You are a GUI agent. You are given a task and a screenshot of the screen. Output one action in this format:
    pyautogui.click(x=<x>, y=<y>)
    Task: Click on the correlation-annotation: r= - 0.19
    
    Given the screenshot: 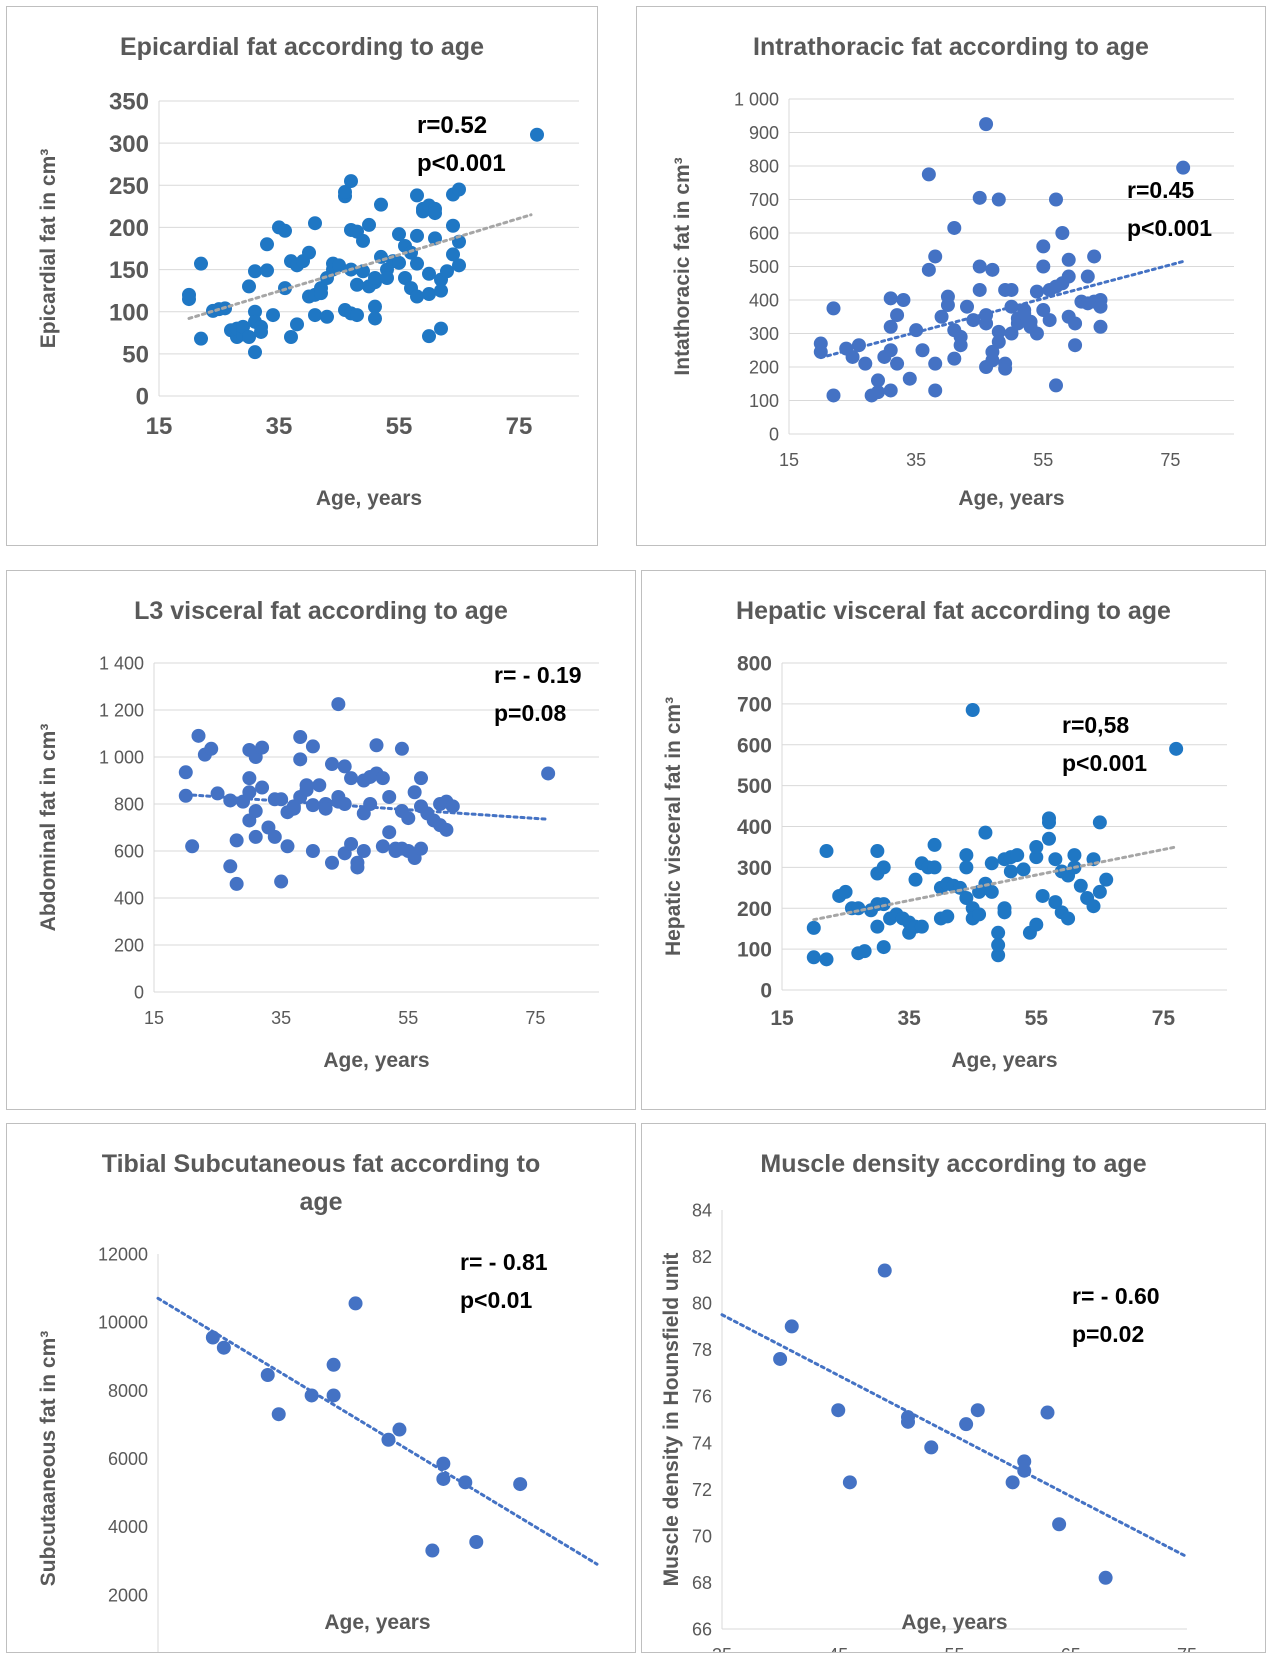 What is the action you would take?
    pyautogui.click(x=538, y=675)
    